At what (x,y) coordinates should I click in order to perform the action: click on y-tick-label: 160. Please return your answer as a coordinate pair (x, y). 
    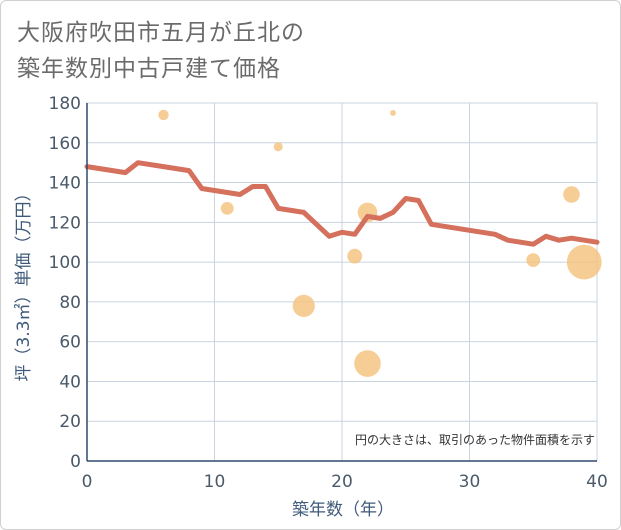
    Looking at the image, I should click on (65, 144).